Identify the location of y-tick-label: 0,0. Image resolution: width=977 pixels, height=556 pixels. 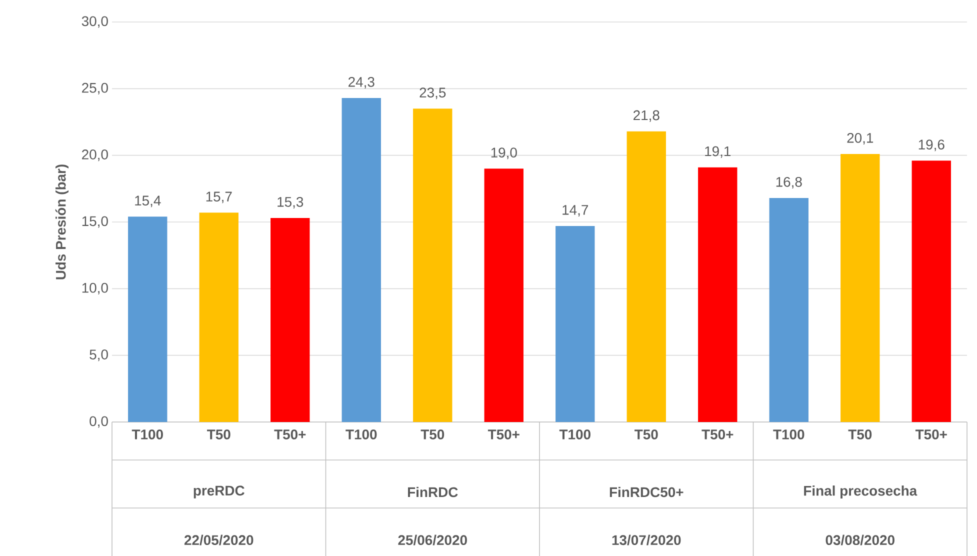
(99, 422).